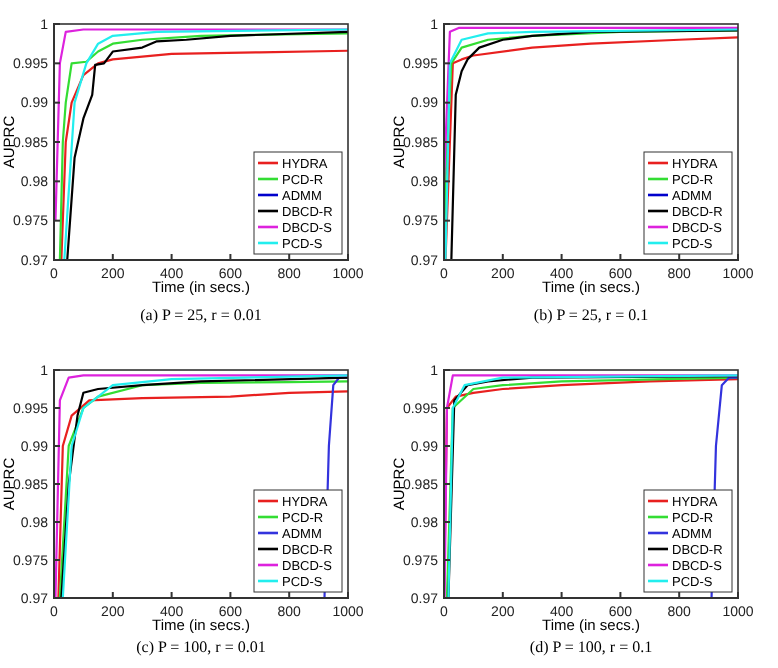  What do you see at coordinates (201, 647) in the screenshot?
I see `text: (c) P = 100, r = 0.01` at bounding box center [201, 647].